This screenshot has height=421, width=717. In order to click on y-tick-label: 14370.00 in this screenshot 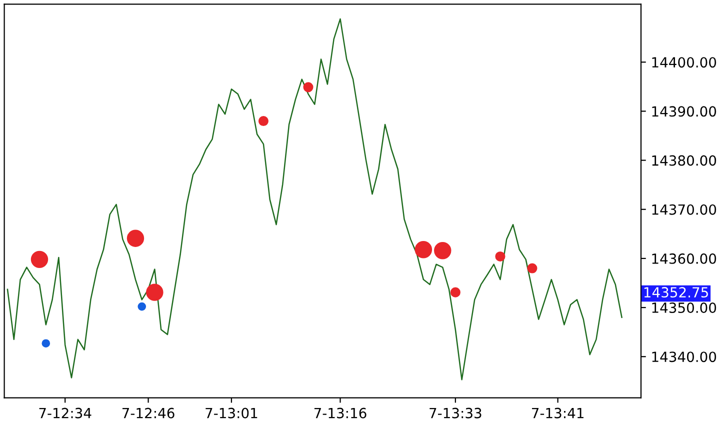, I will do `click(684, 209)`.